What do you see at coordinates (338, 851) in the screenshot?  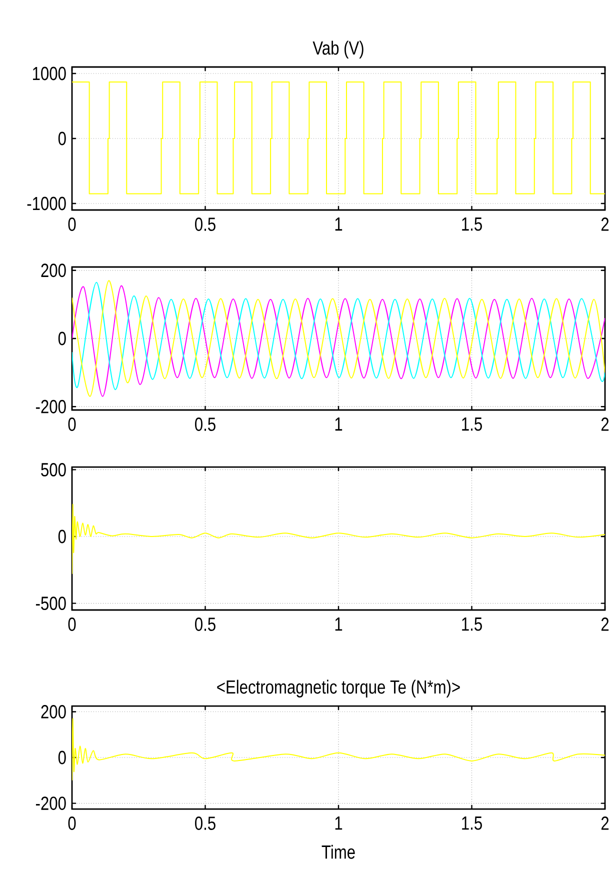 I see `x-axis-title: Time` at bounding box center [338, 851].